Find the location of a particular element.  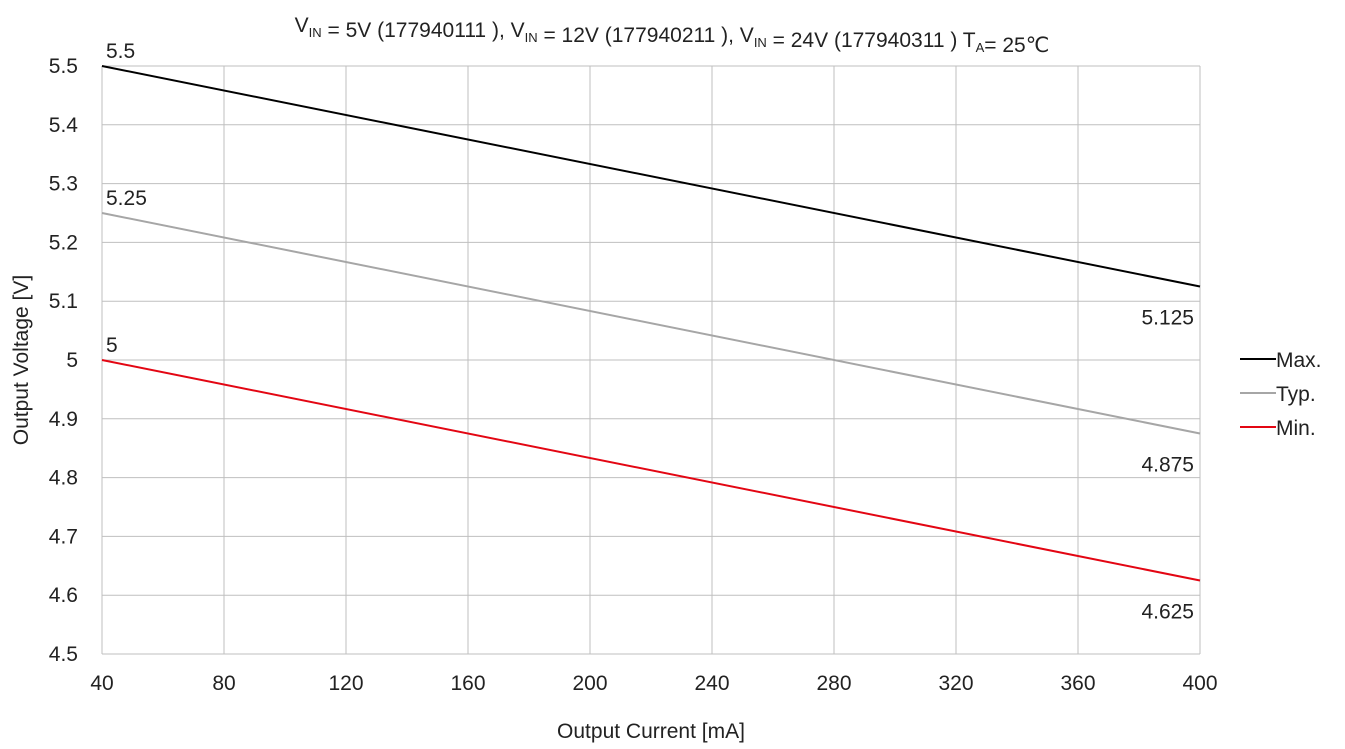

data-label-end: 4.875 is located at coordinates (1167, 465).